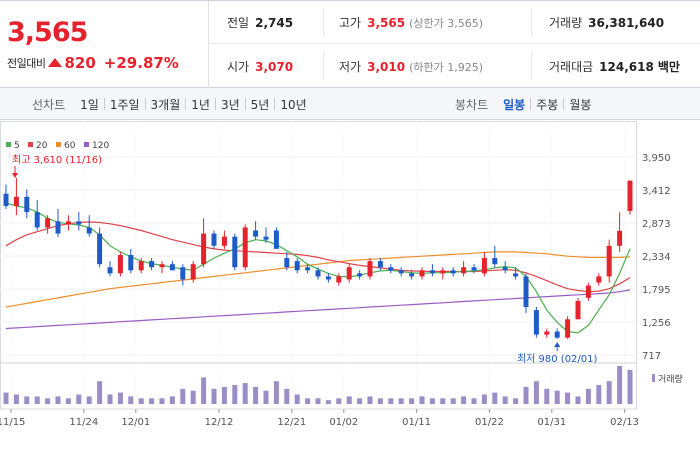 The image size is (700, 450). Describe the element at coordinates (656, 257) in the screenshot. I see `y-tick-label: 2,334` at that location.